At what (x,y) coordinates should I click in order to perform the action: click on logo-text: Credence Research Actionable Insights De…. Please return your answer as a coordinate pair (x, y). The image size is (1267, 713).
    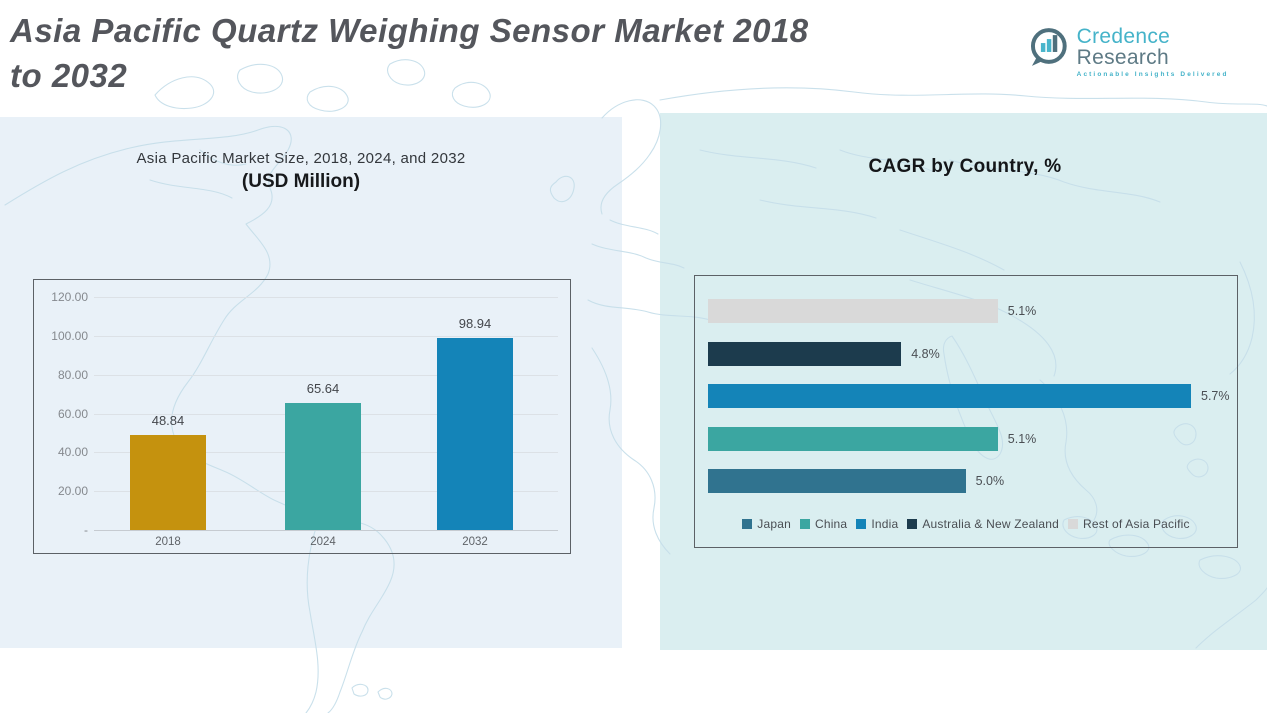
    Looking at the image, I should click on (1172, 52).